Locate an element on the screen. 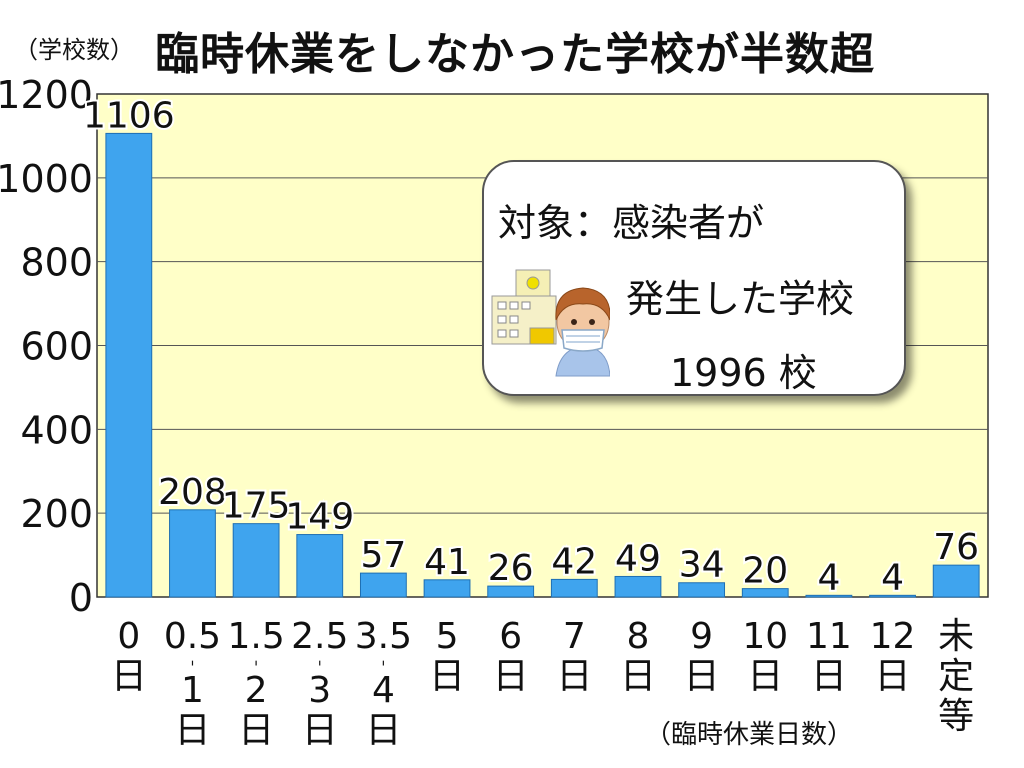  data-label: 149 is located at coordinates (319, 517).